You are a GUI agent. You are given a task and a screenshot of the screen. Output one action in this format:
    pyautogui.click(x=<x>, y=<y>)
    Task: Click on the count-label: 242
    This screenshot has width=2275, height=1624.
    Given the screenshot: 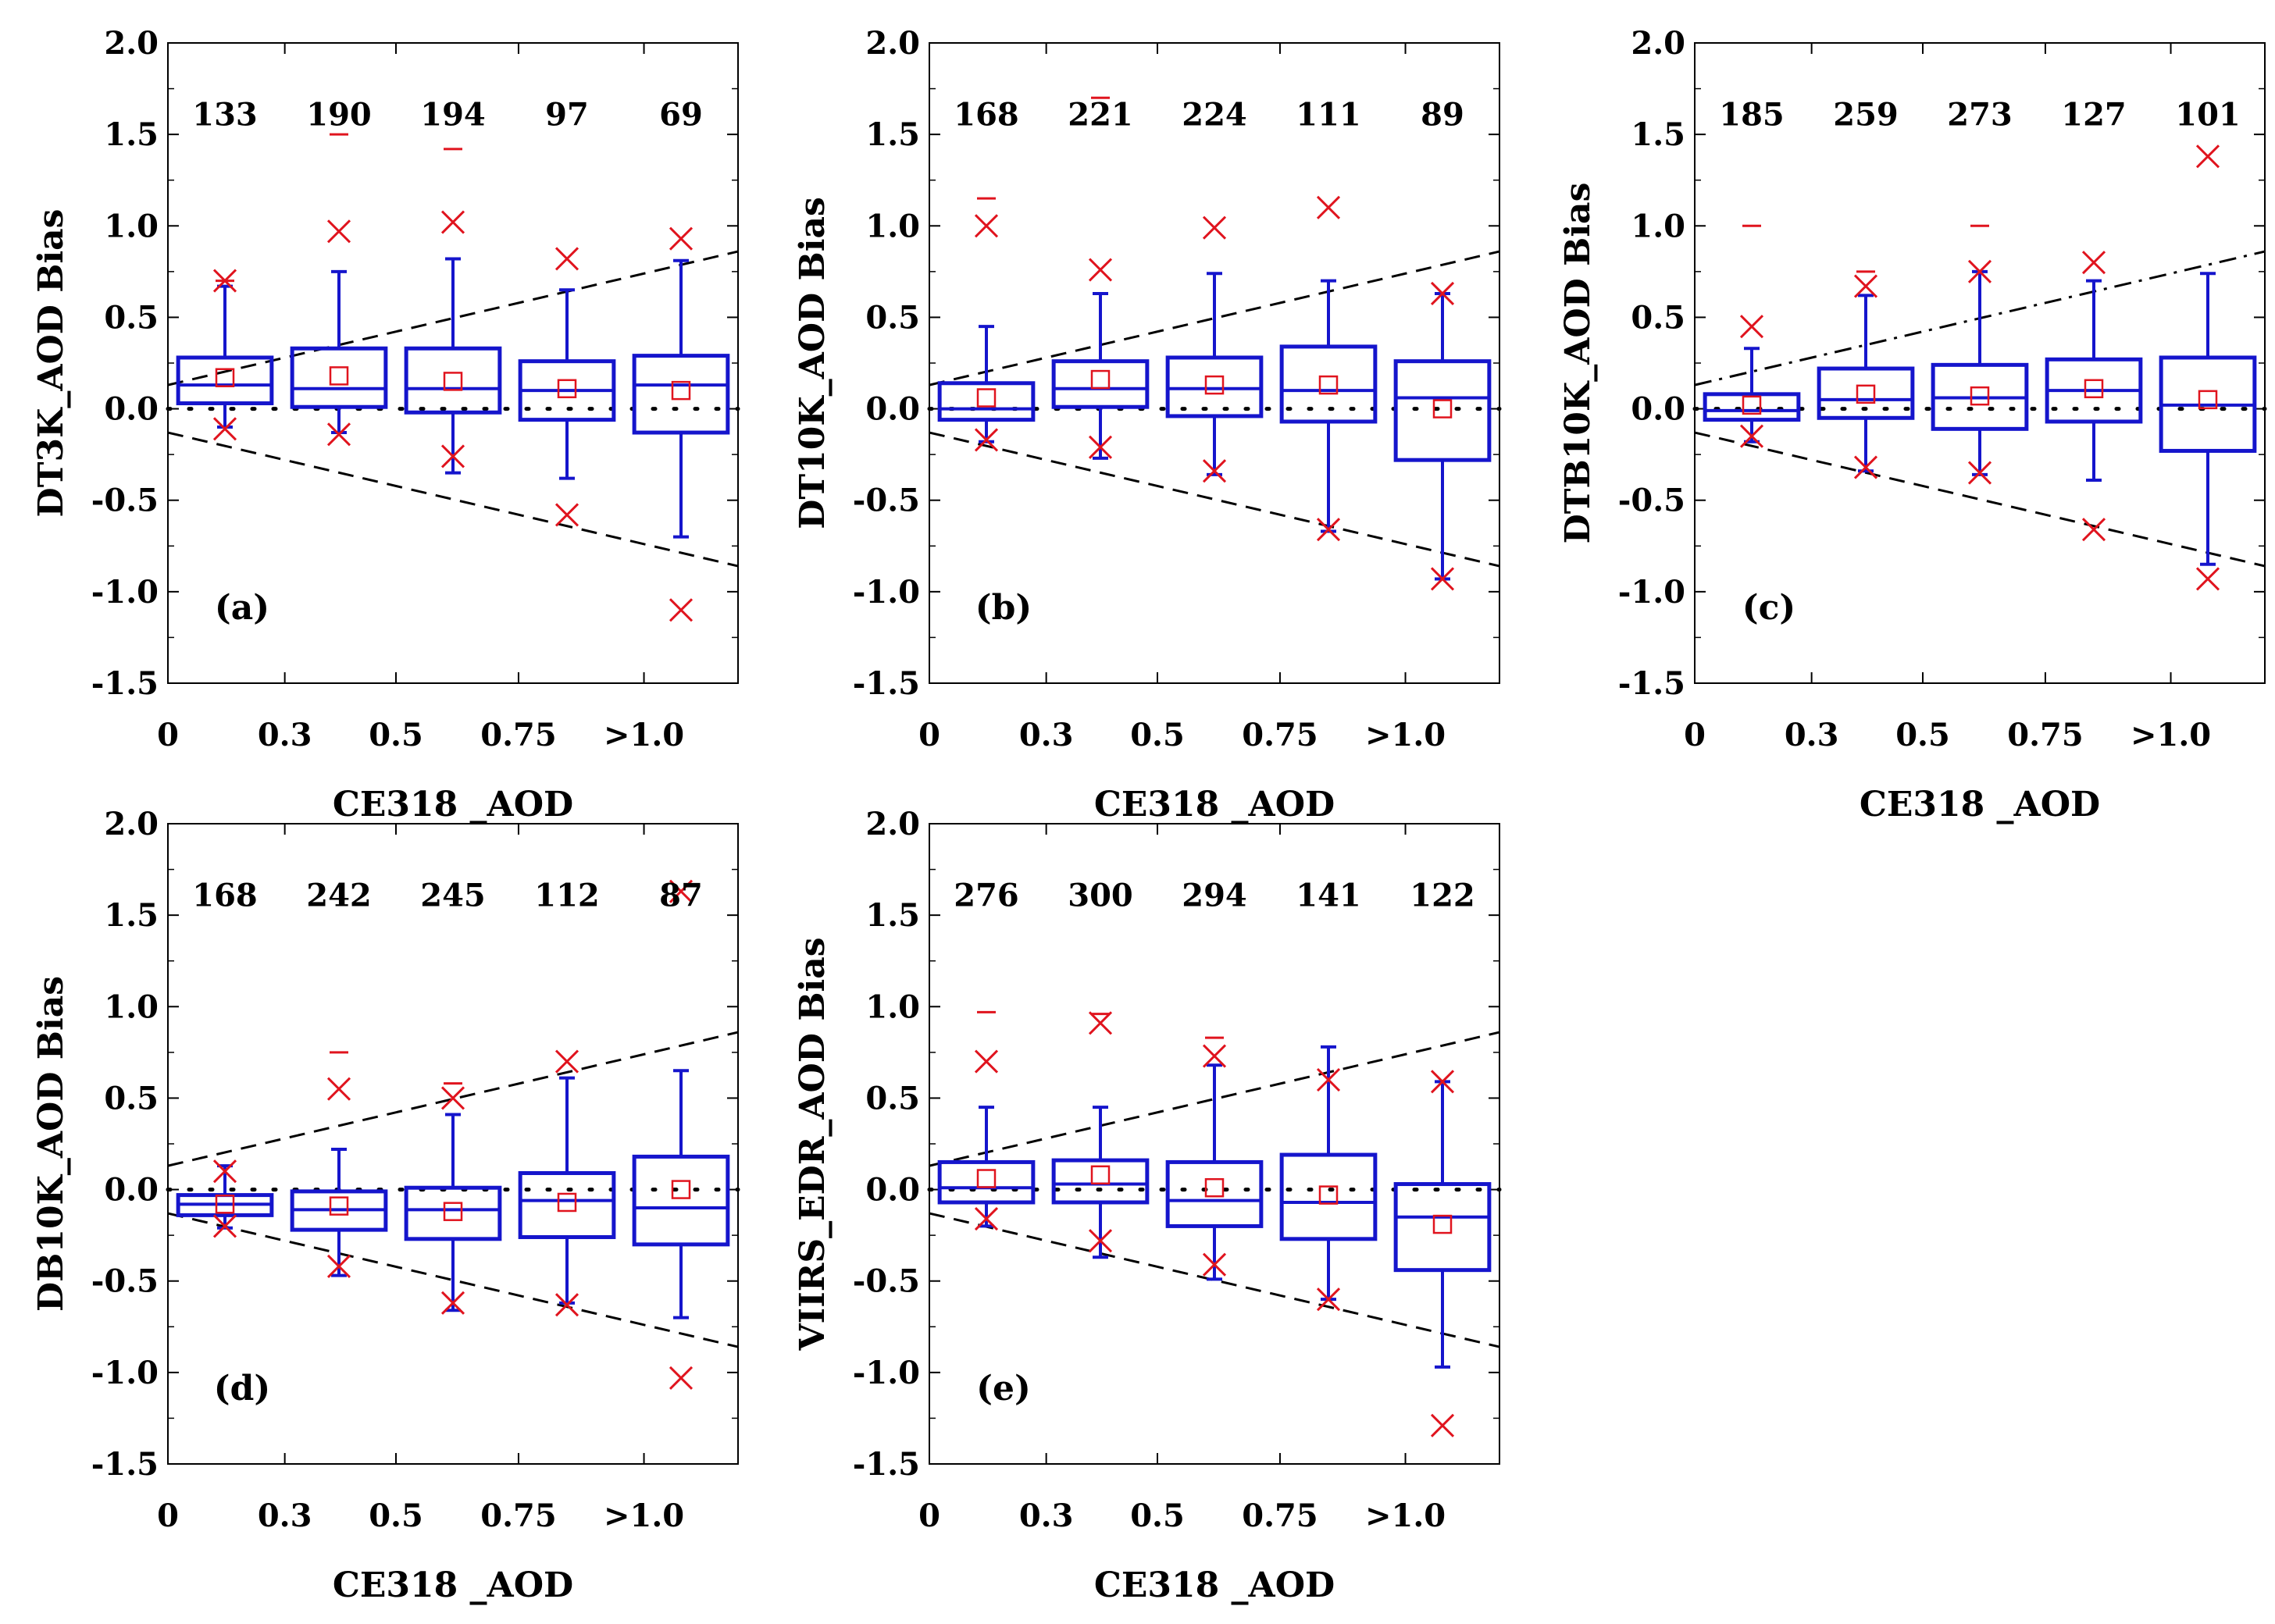 What is the action you would take?
    pyautogui.click(x=339, y=895)
    